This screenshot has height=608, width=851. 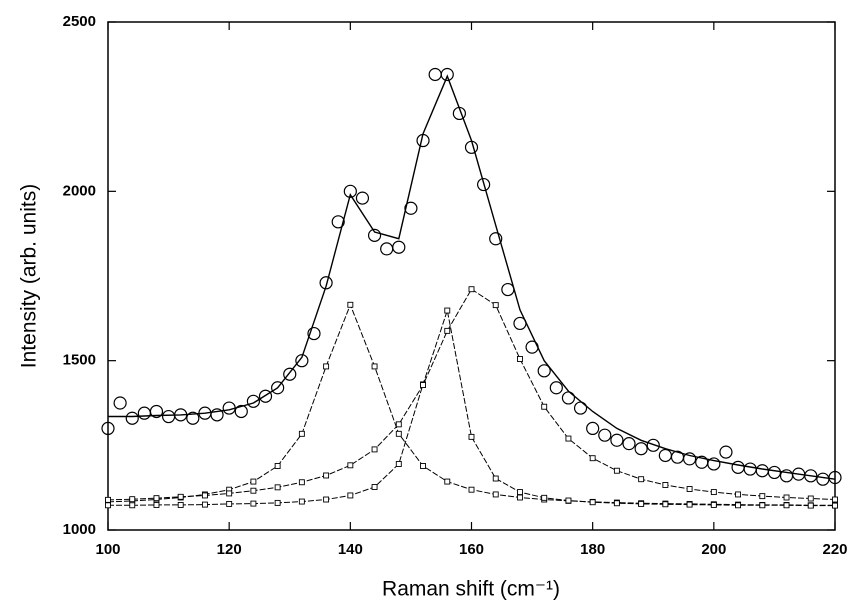 What do you see at coordinates (592, 549) in the screenshot?
I see `x-tick-label: 180` at bounding box center [592, 549].